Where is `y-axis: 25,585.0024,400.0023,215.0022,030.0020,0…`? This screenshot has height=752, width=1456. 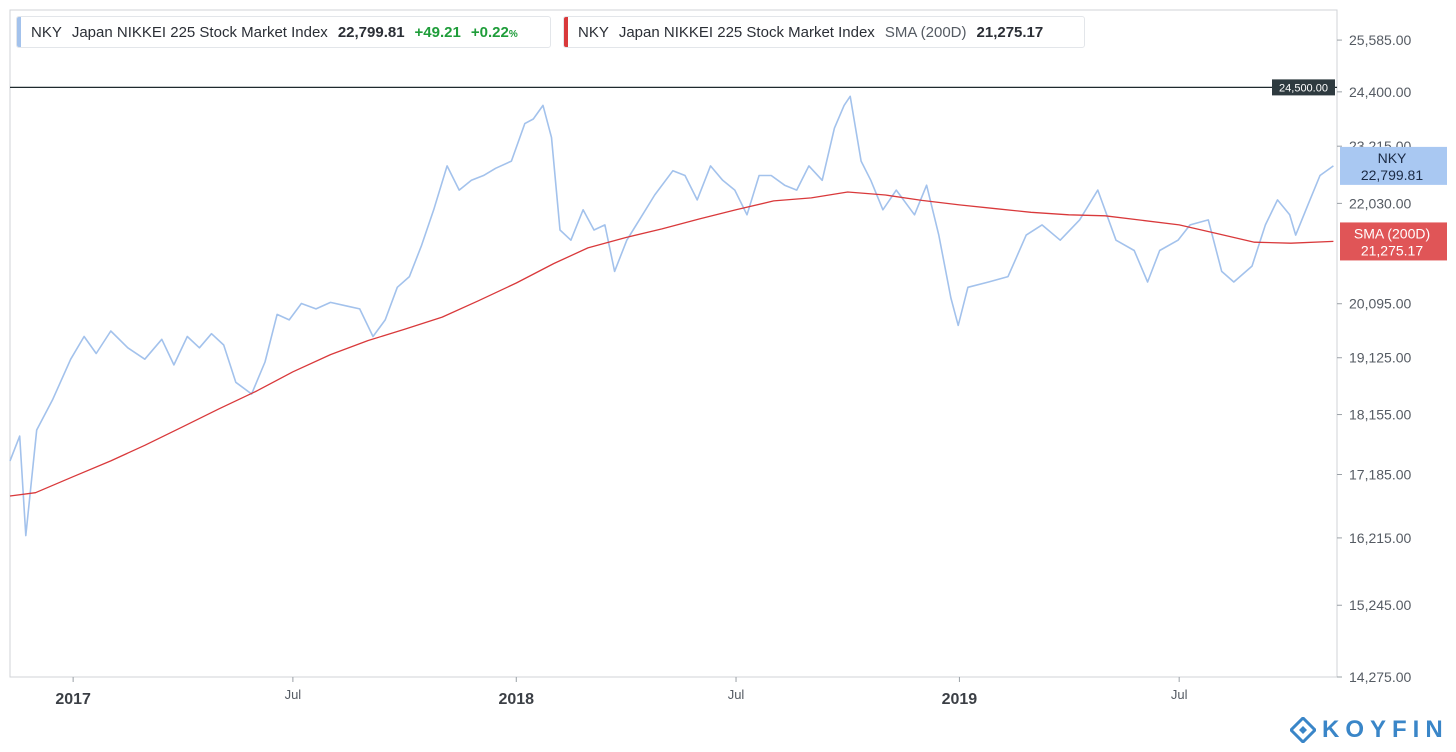 y-axis: 25,585.0024,400.0023,215.0022,030.0020,0… is located at coordinates (1374, 358).